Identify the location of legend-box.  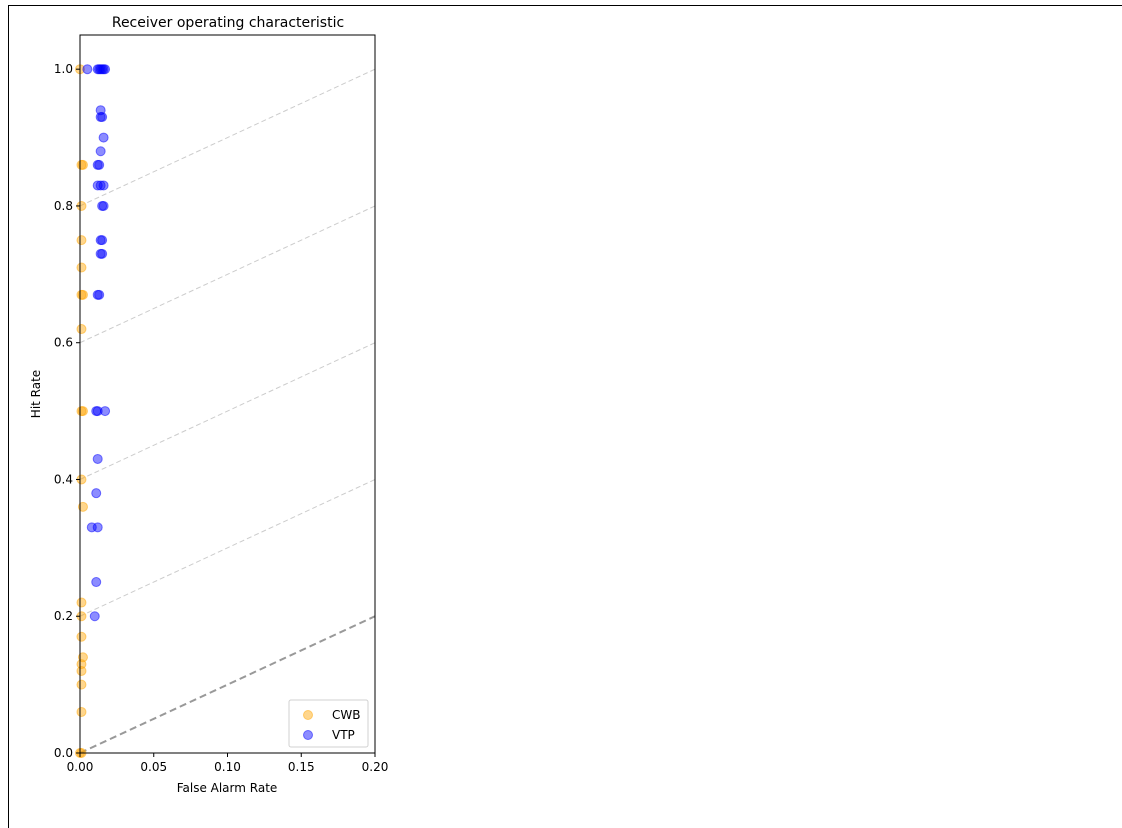
(328, 723).